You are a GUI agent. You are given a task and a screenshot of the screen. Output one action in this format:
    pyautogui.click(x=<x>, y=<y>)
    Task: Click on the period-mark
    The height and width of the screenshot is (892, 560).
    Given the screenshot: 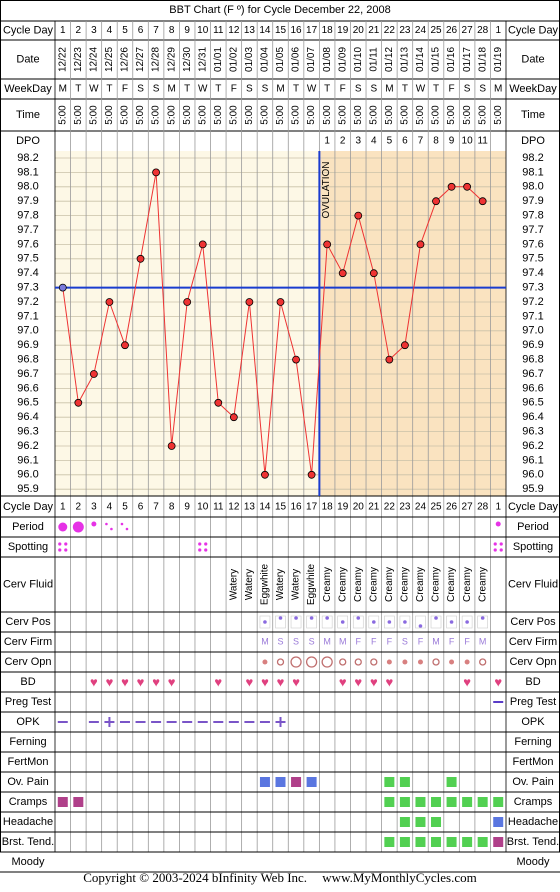 What is the action you would take?
    pyautogui.click(x=122, y=524)
    